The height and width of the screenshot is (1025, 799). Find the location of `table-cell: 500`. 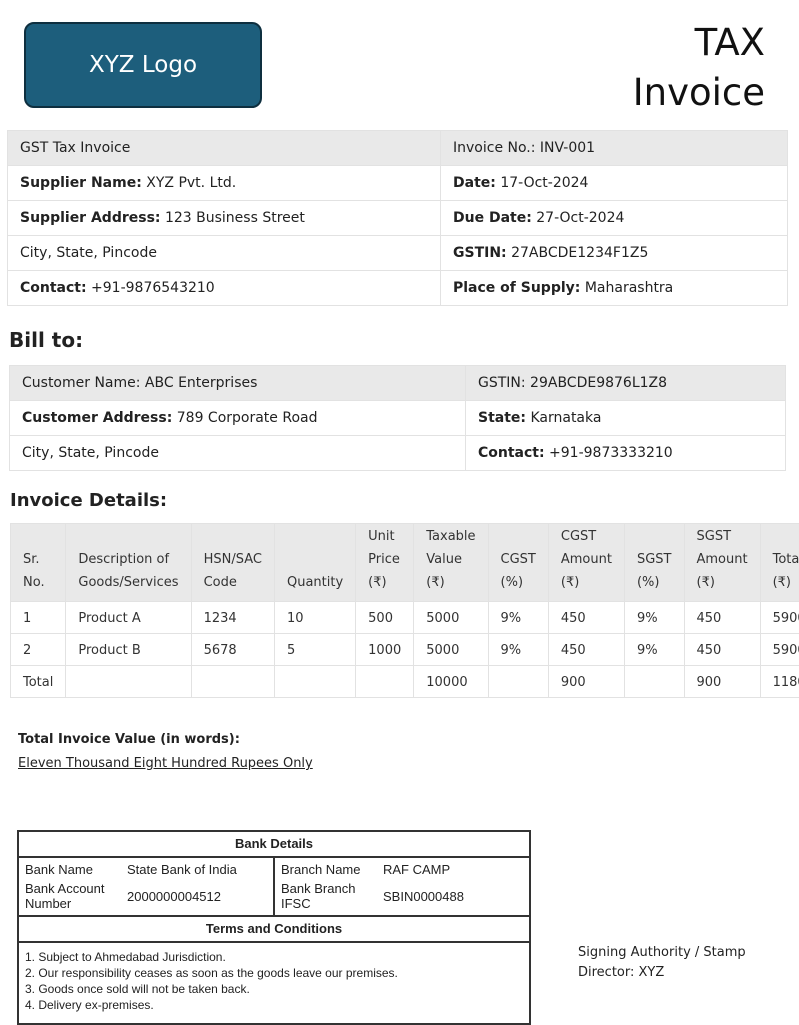

table-cell: 500 is located at coordinates (385, 618).